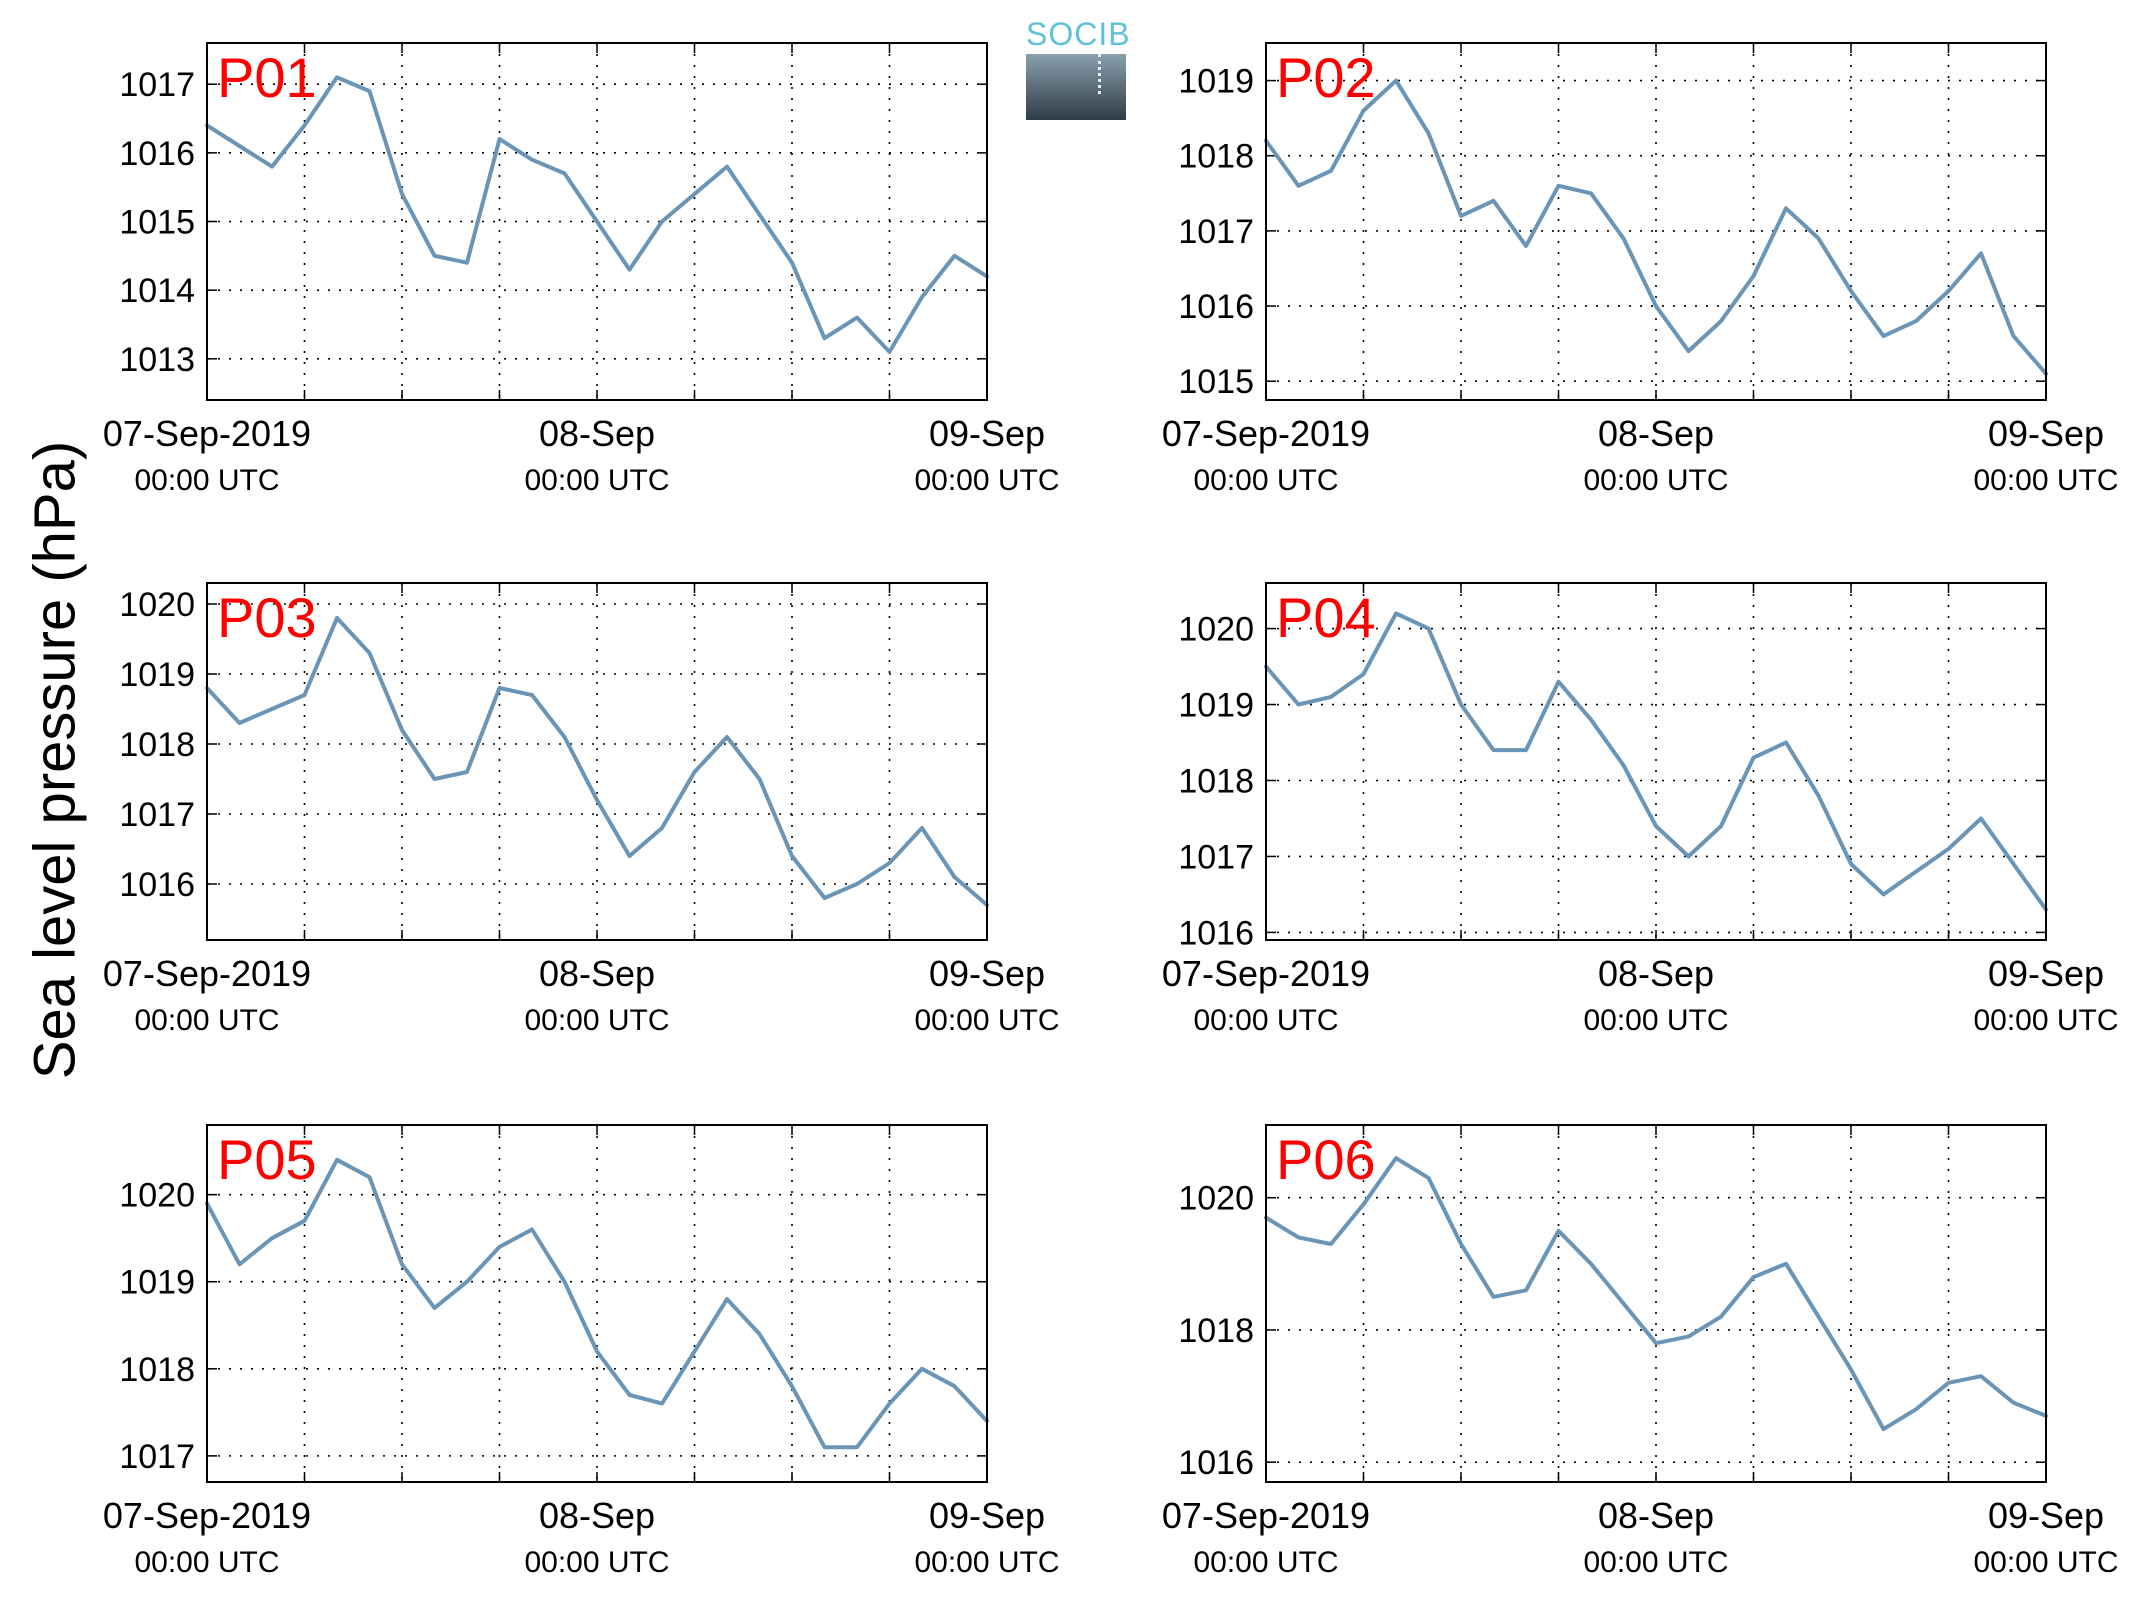  Describe the element at coordinates (1076, 87) in the screenshot. I see `logo-image` at that location.